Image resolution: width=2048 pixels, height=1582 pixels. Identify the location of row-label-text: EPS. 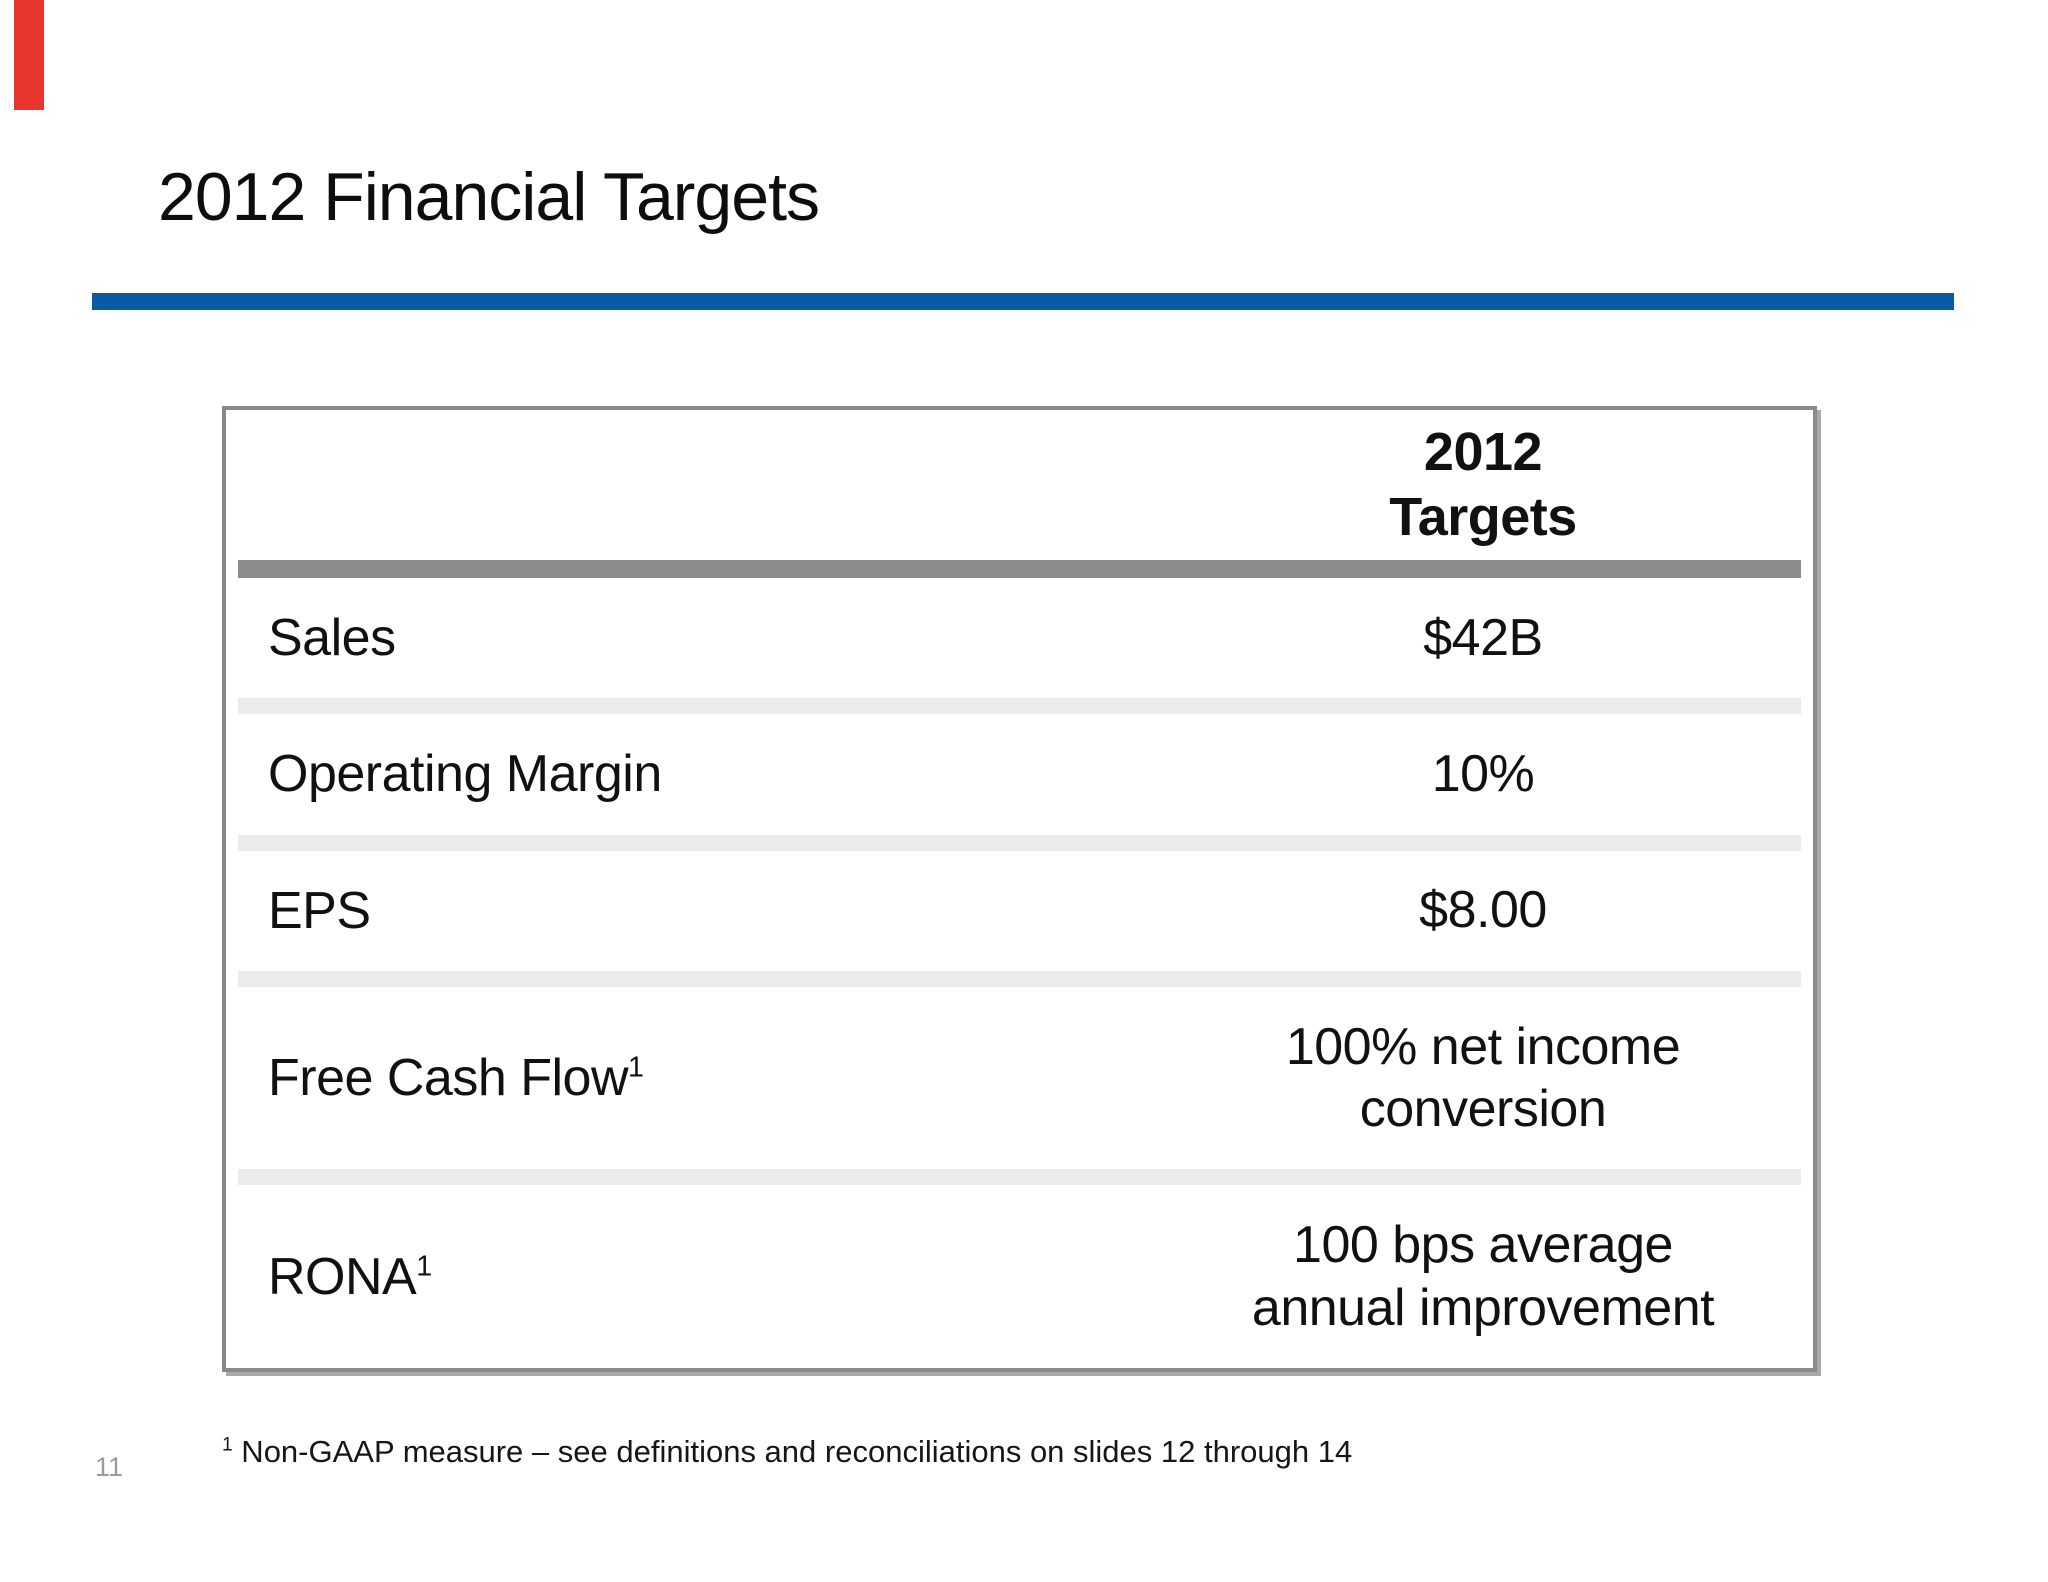
(319, 910).